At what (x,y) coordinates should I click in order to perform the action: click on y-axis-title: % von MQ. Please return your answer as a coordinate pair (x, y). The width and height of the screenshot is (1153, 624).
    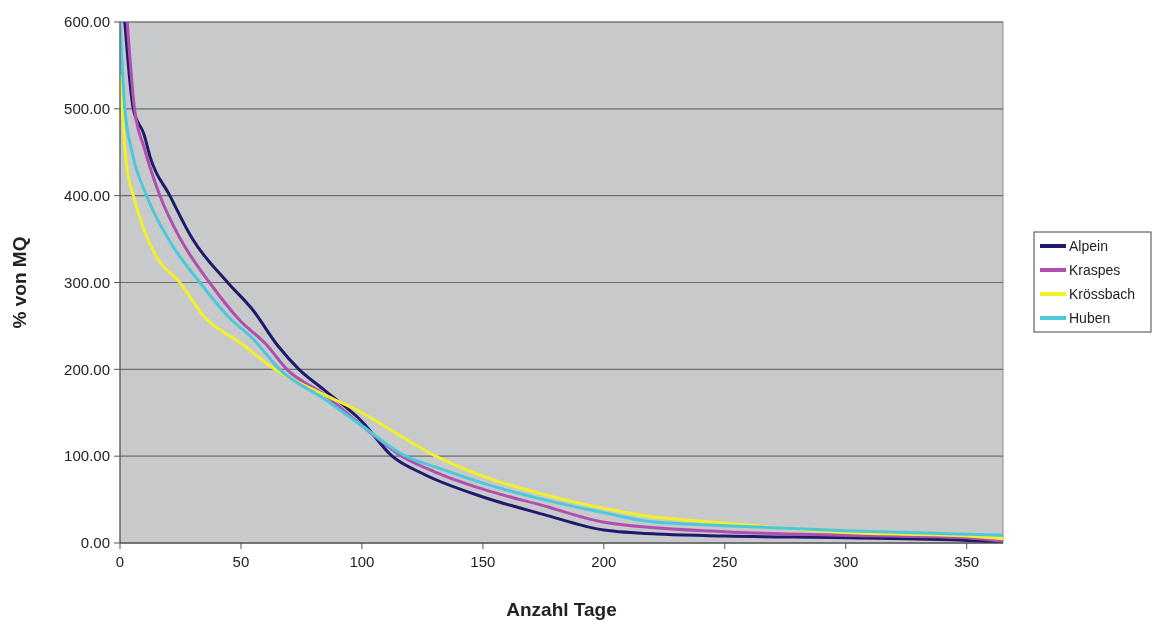
    Looking at the image, I should click on (19, 282).